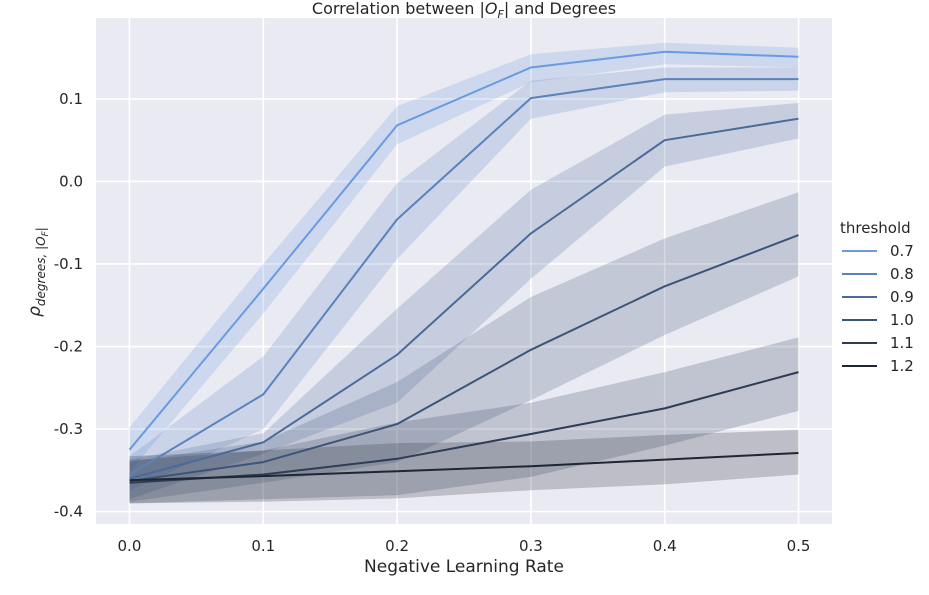  What do you see at coordinates (875, 228) in the screenshot?
I see `legend-title: threshold` at bounding box center [875, 228].